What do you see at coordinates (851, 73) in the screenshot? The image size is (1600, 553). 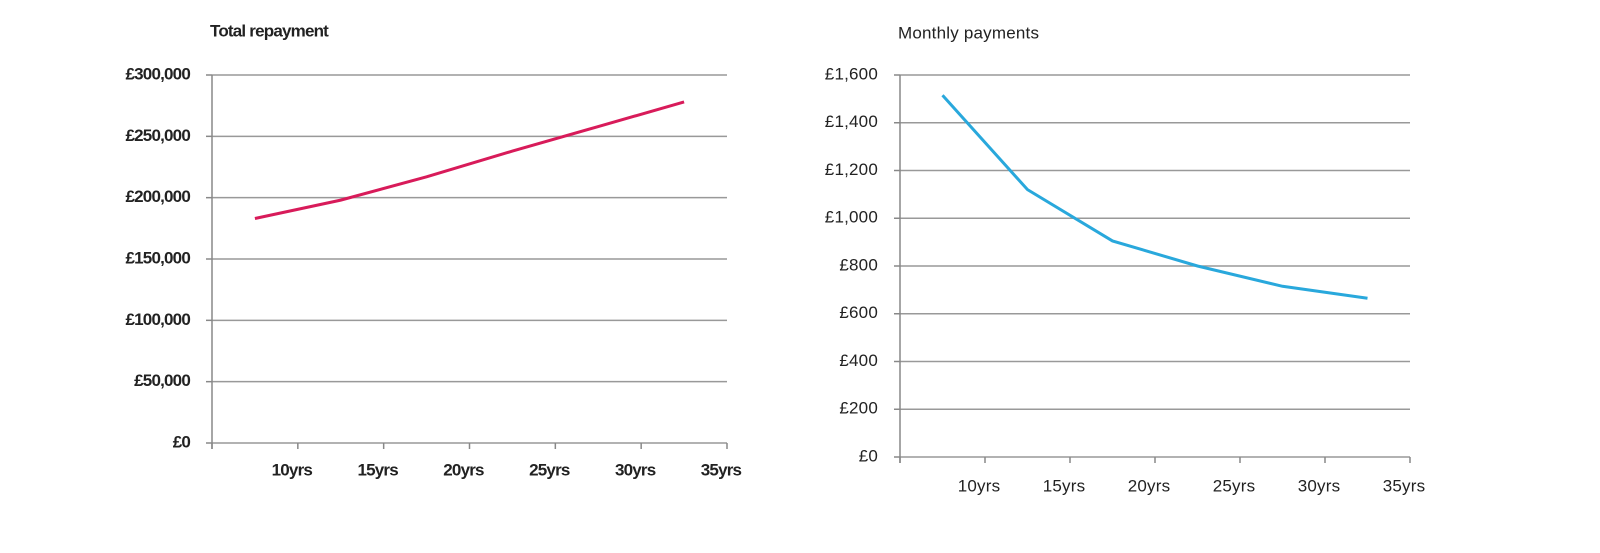 I see `y-tick-label: £1,600` at bounding box center [851, 73].